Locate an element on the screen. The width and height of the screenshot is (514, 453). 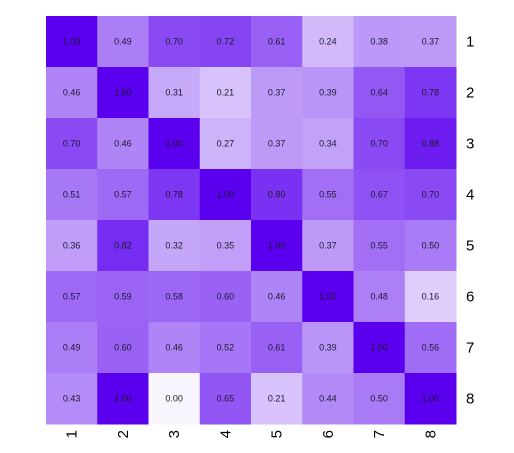
cell-value-label-r1-c5: 0.61 is located at coordinates (277, 42).